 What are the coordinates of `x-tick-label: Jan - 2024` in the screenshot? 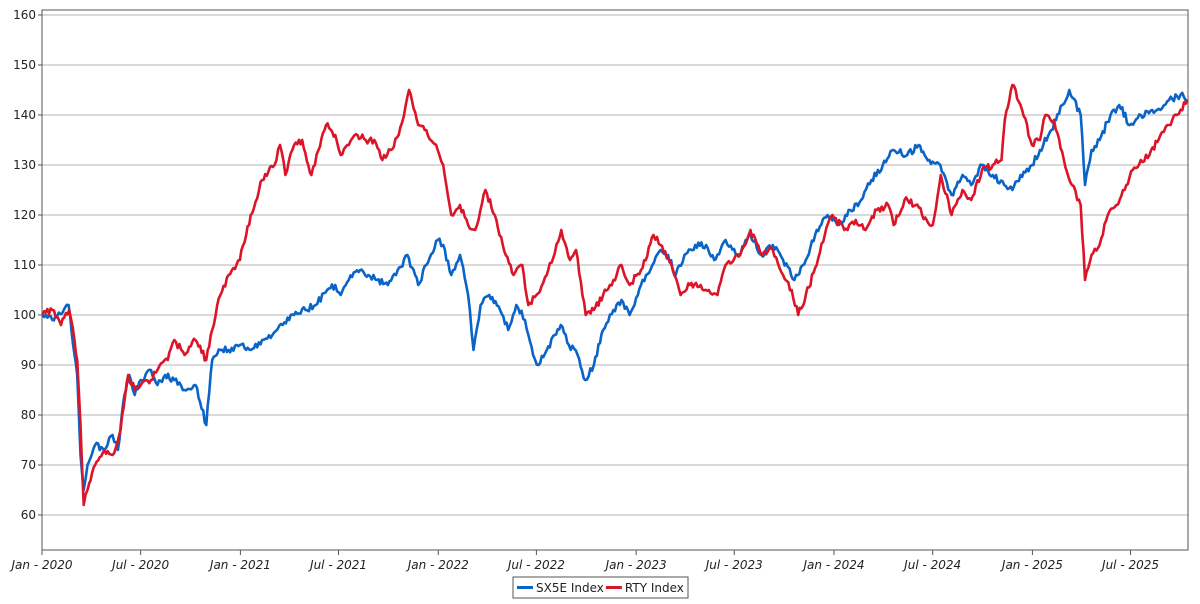 It's located at (833, 565).